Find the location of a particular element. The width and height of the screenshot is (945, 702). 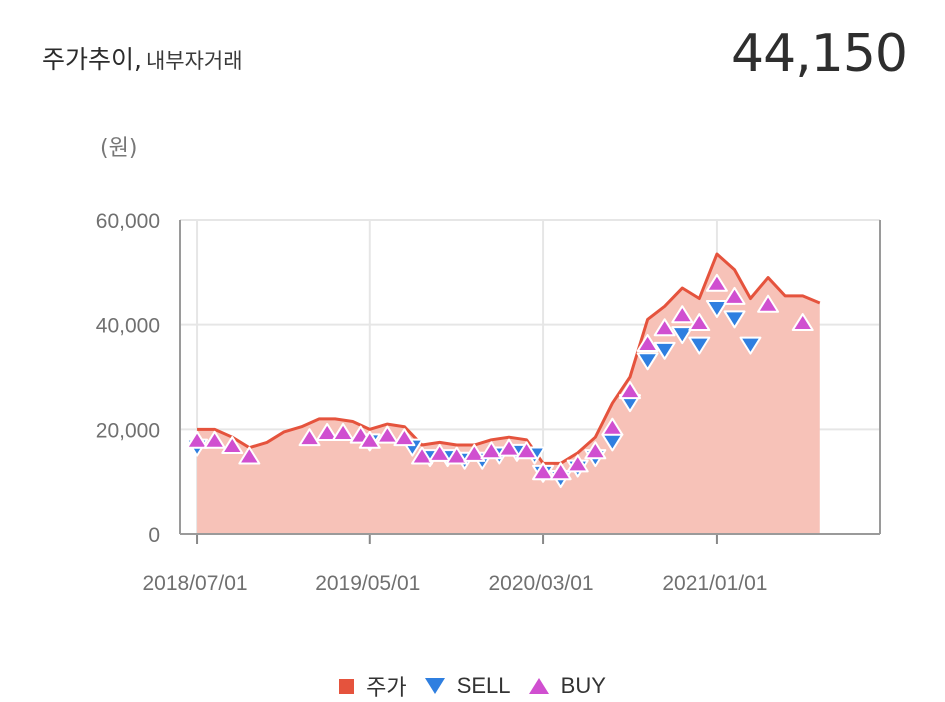

y-unit-label: (원) is located at coordinates (119, 148).